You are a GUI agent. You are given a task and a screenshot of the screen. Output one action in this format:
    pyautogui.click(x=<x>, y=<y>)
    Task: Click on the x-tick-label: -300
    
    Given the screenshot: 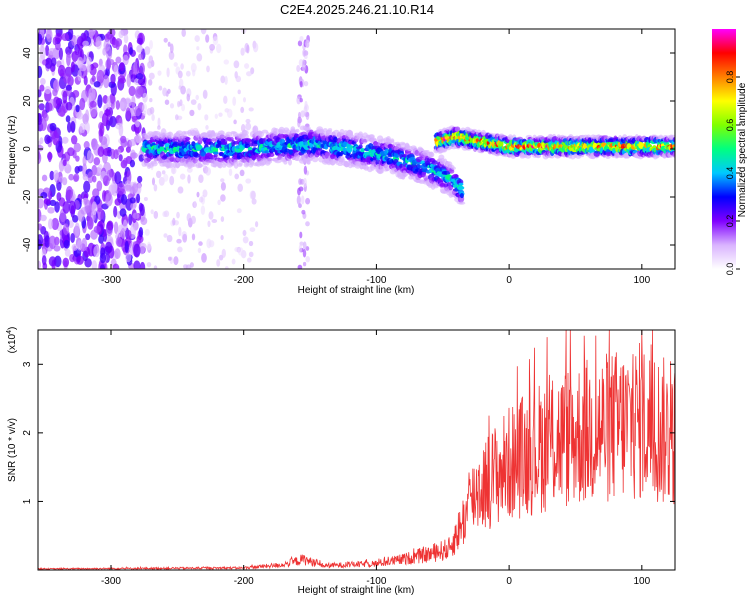 What is the action you would take?
    pyautogui.click(x=111, y=280)
    